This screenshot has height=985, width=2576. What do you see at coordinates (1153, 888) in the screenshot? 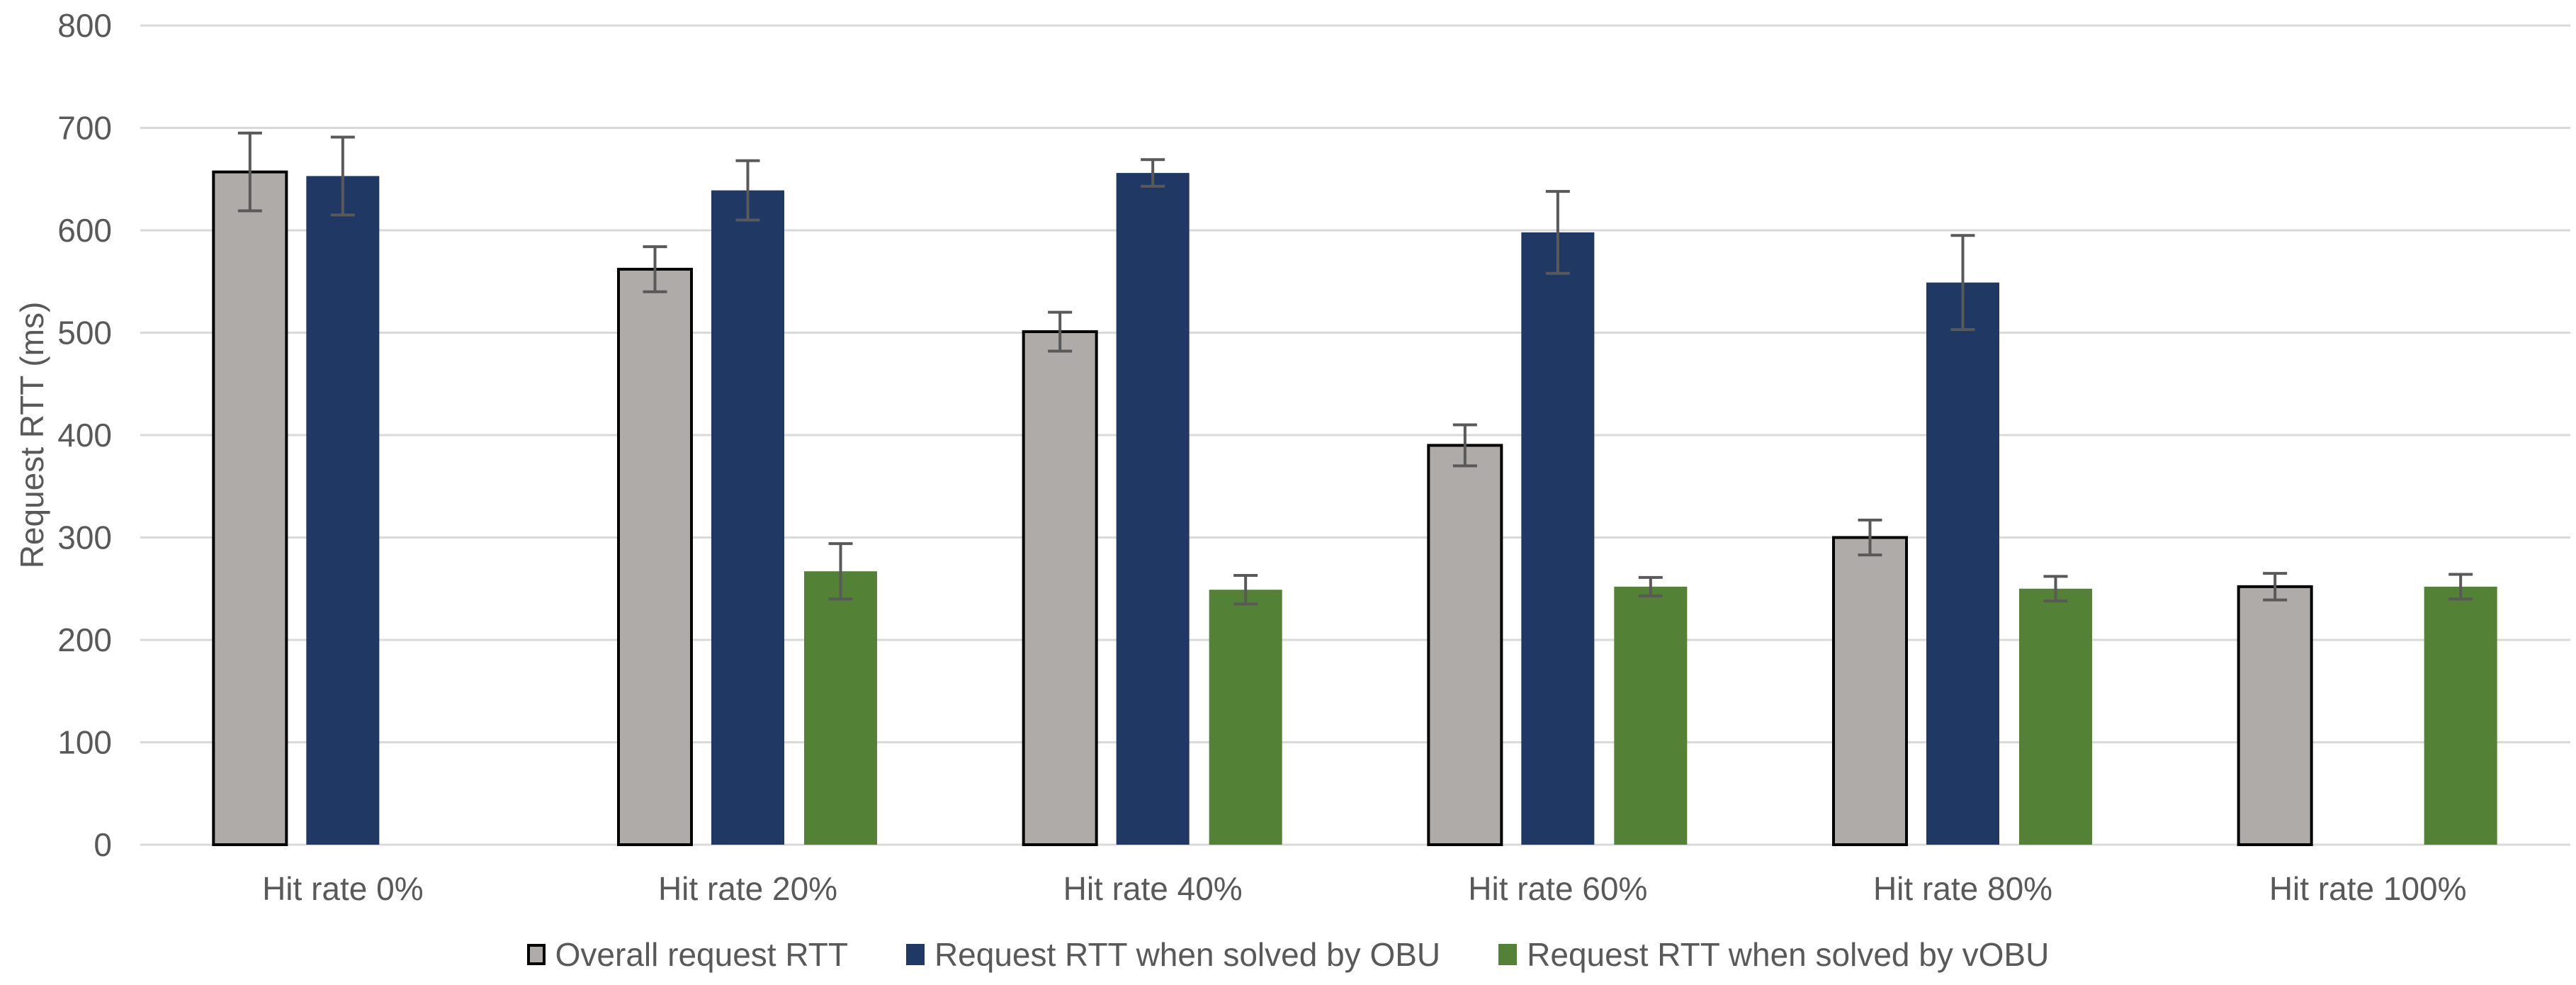
I see `x-category-label-2: Hit rate 40%` at bounding box center [1153, 888].